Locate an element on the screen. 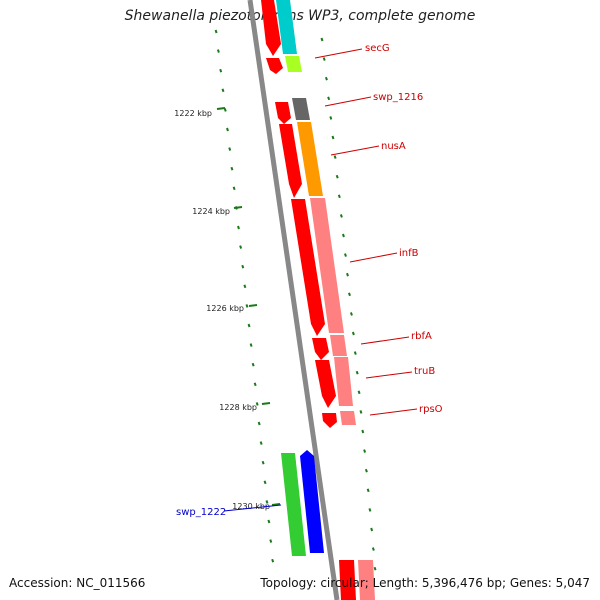  topology-text: Topology: circular is located at coordinates (312, 583).